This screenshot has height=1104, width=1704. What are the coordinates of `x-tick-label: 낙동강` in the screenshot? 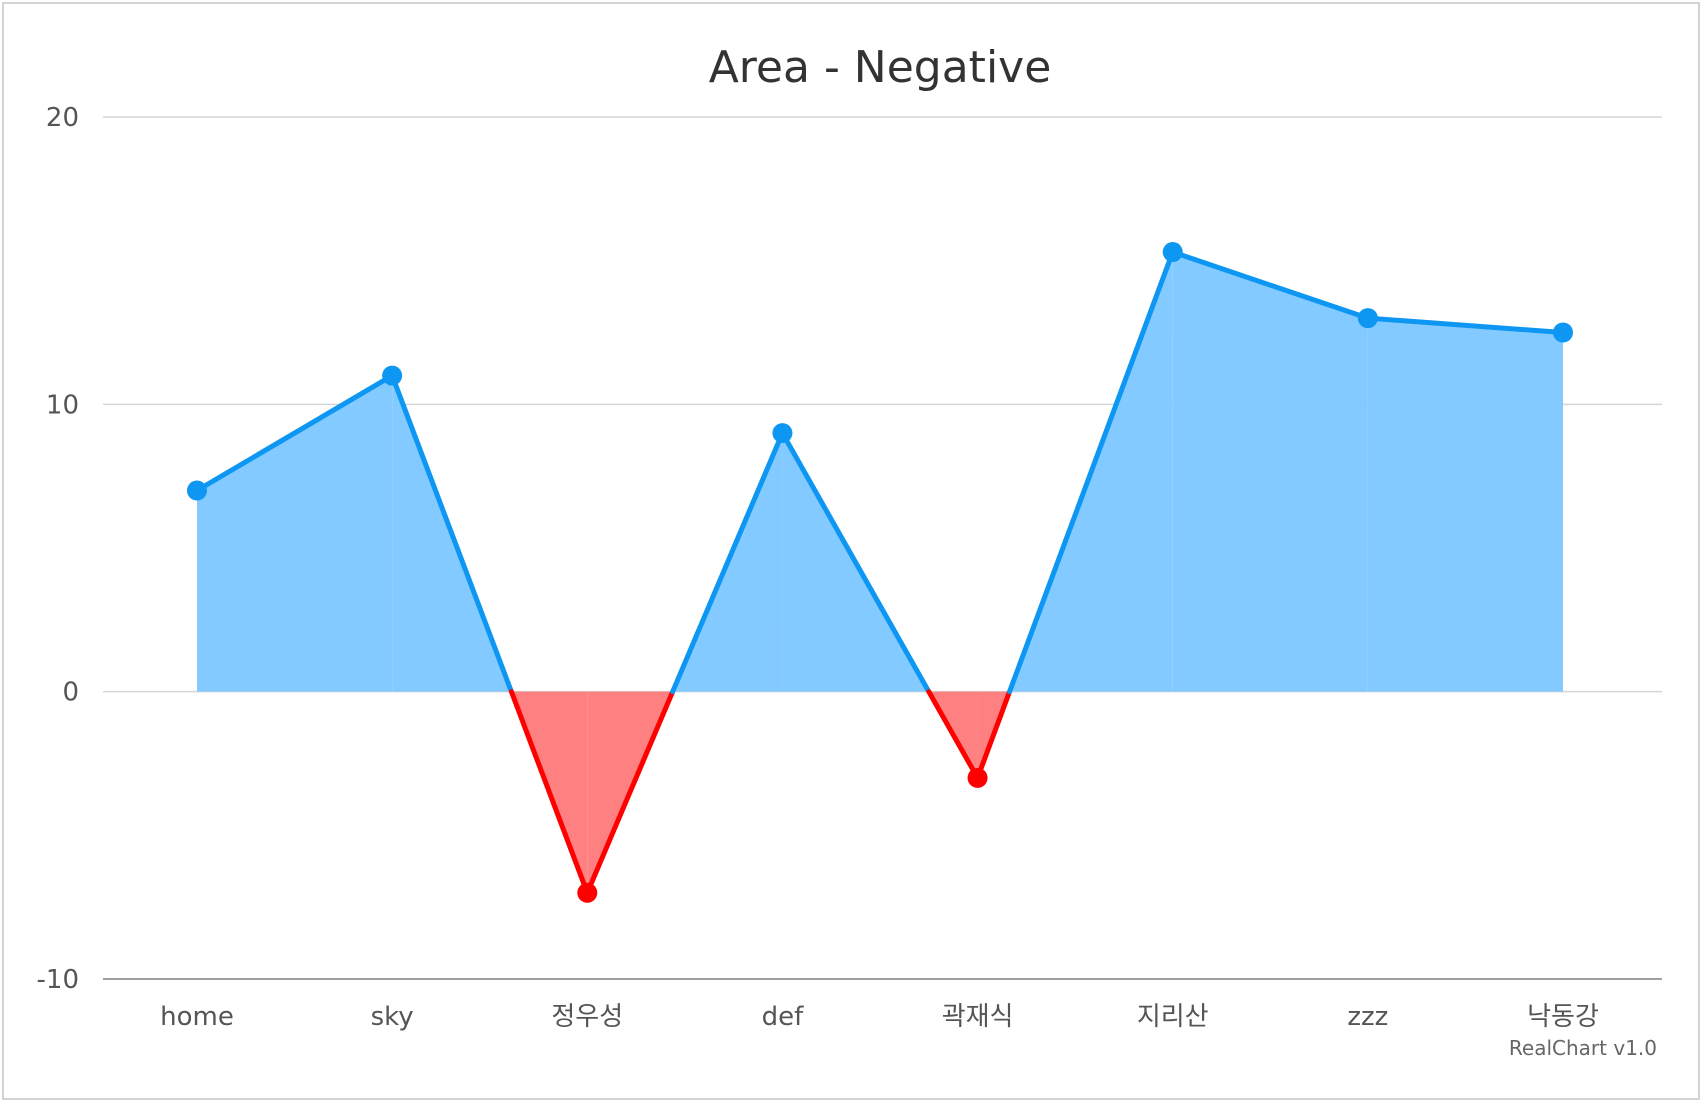 It's located at (1563, 1017).